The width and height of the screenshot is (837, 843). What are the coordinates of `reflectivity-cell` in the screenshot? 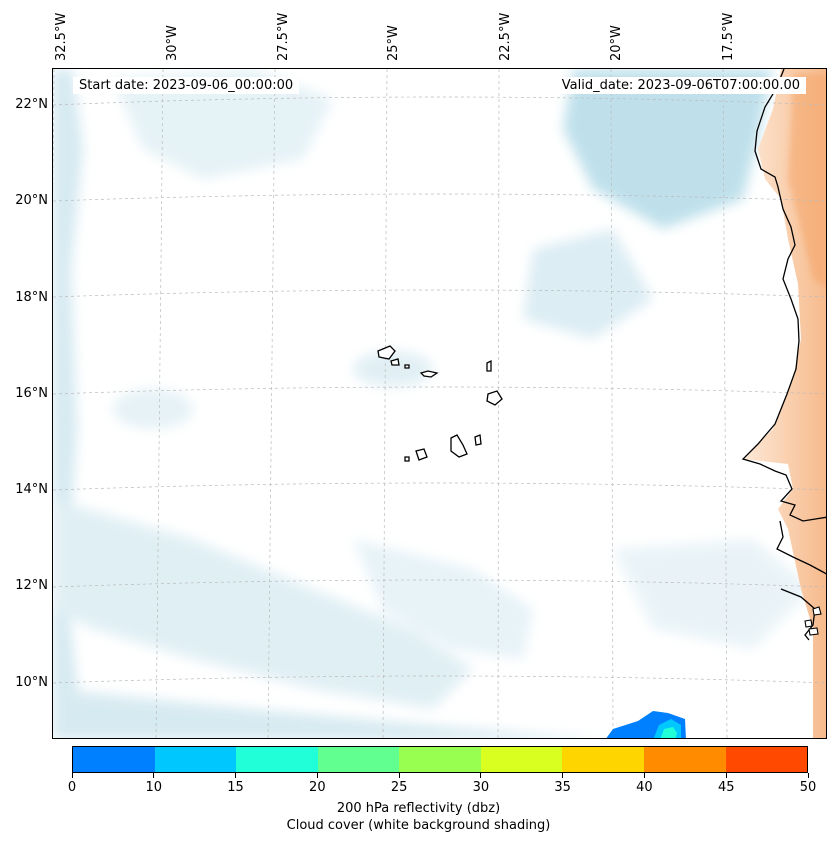 It's located at (646, 724).